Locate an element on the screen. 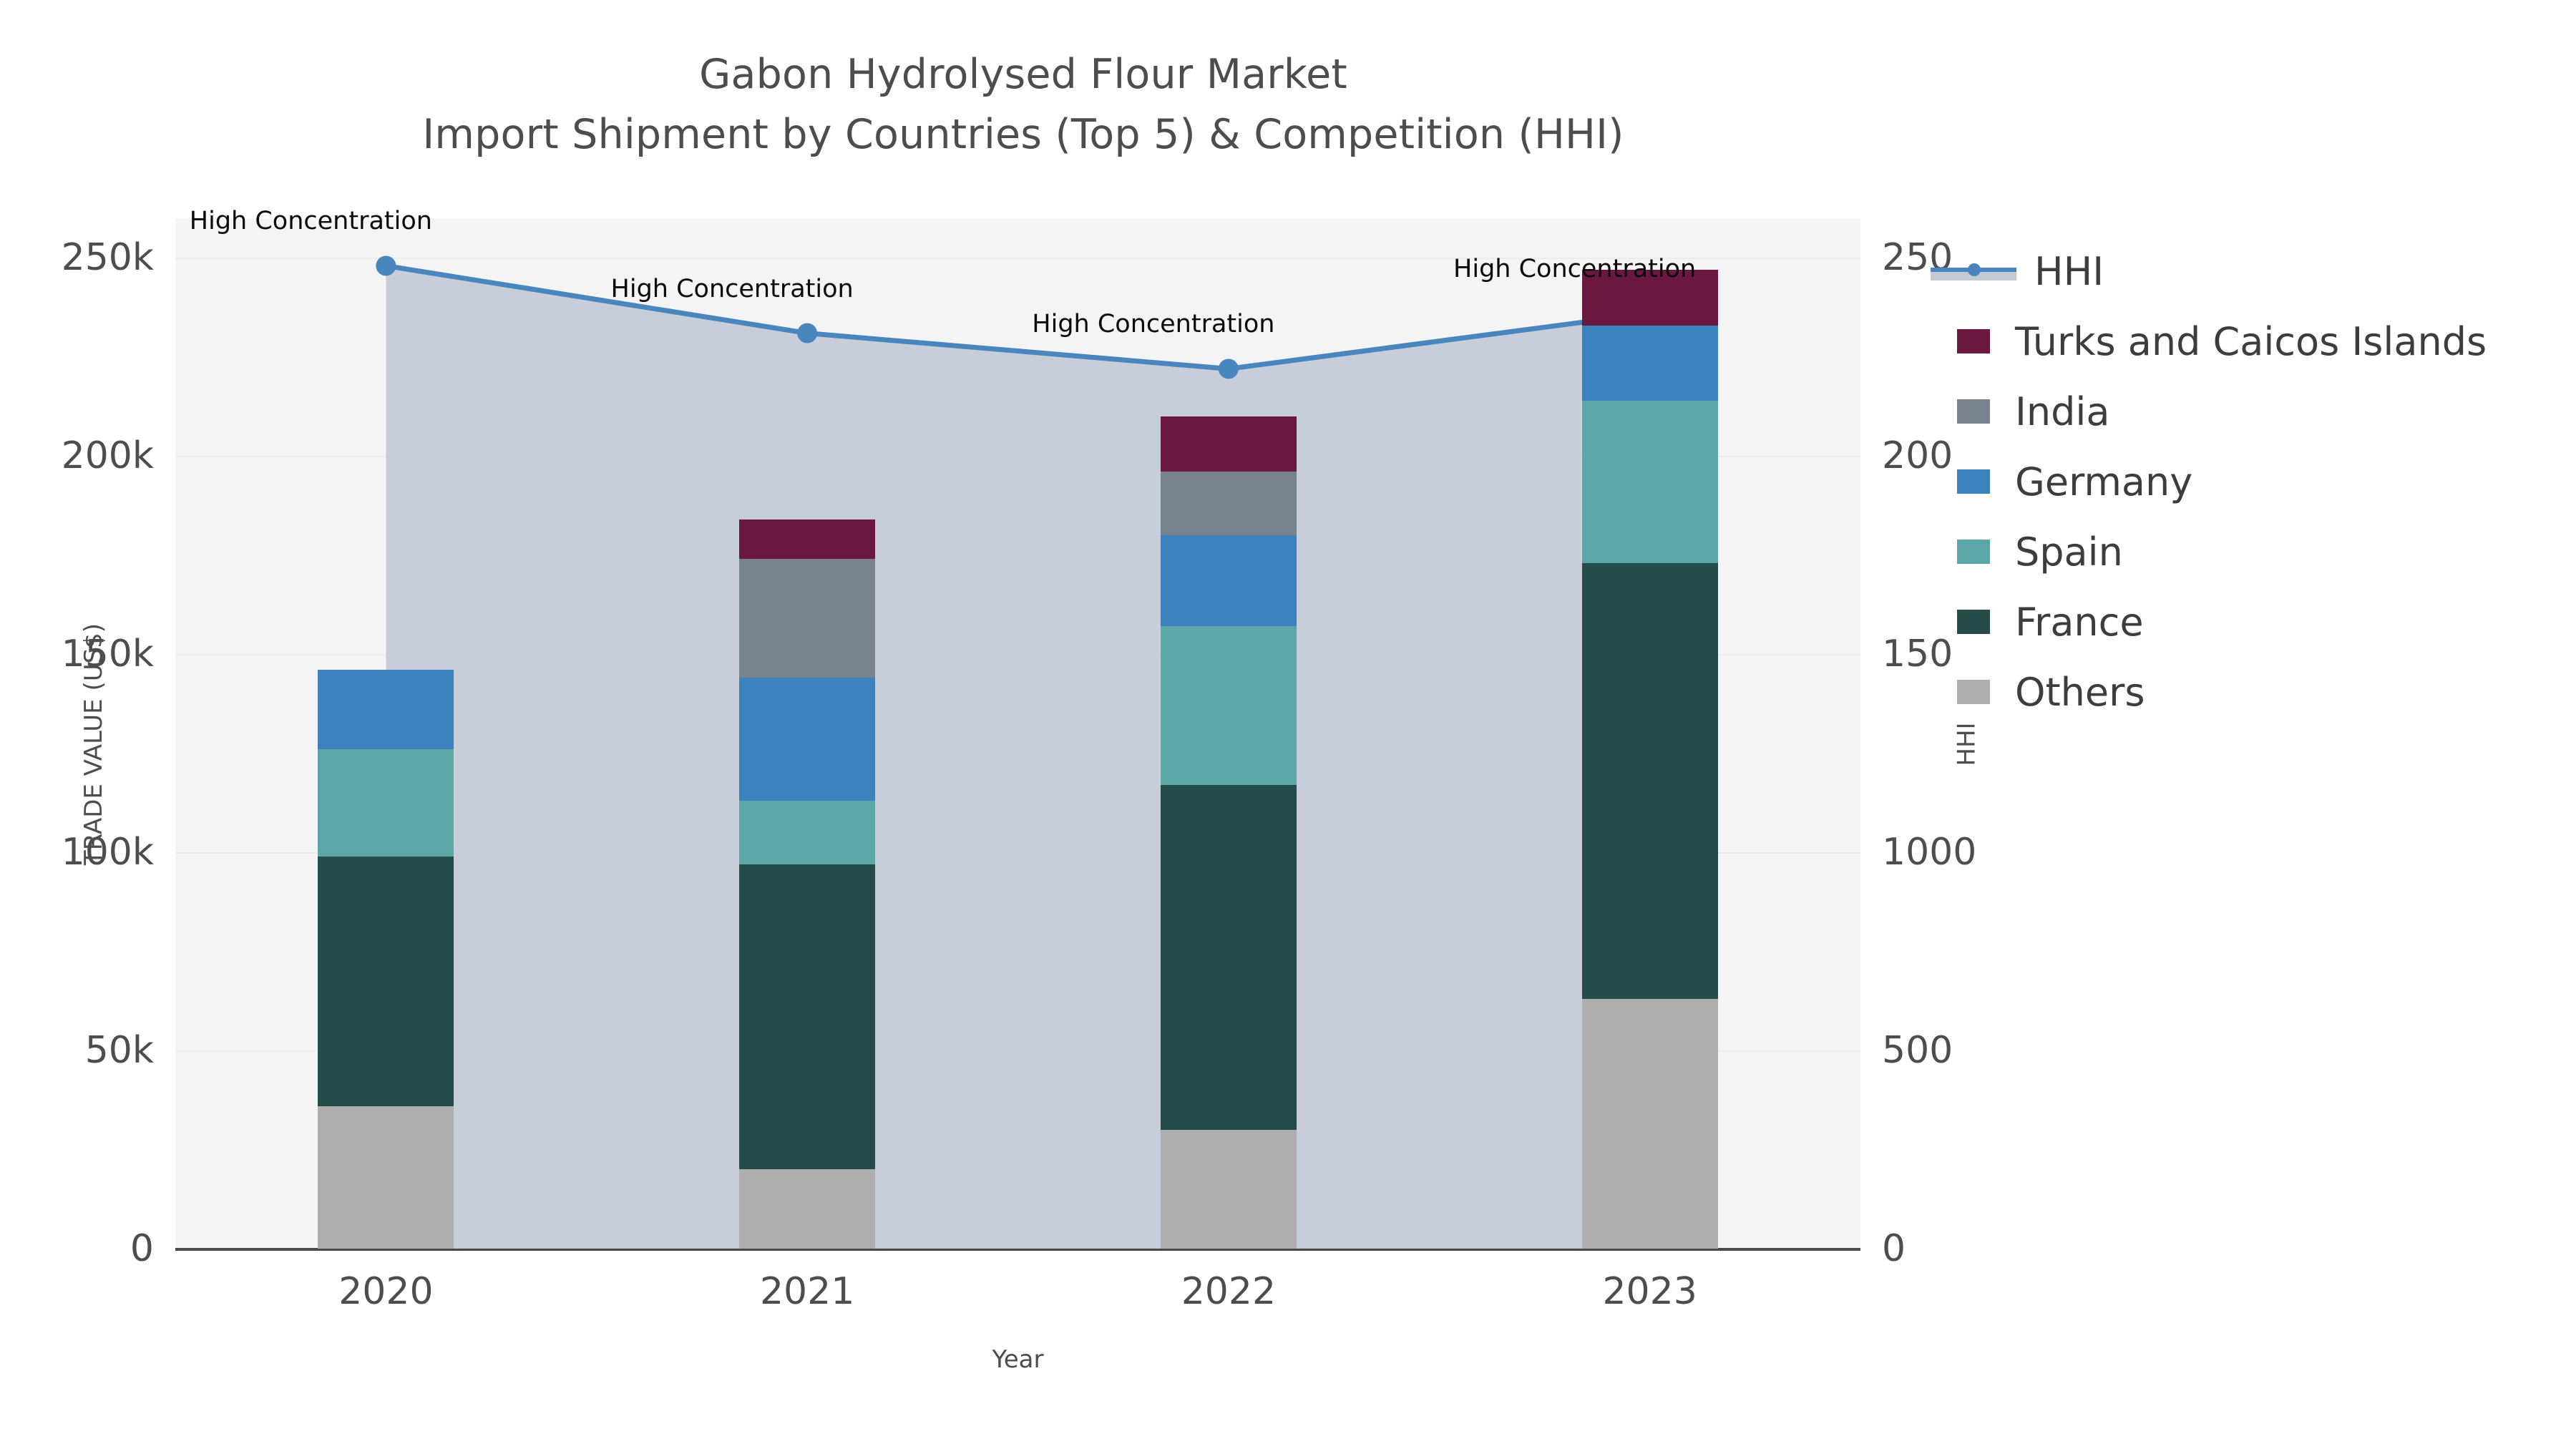  legend-item-hhi: HHI is located at coordinates (2241, 271).